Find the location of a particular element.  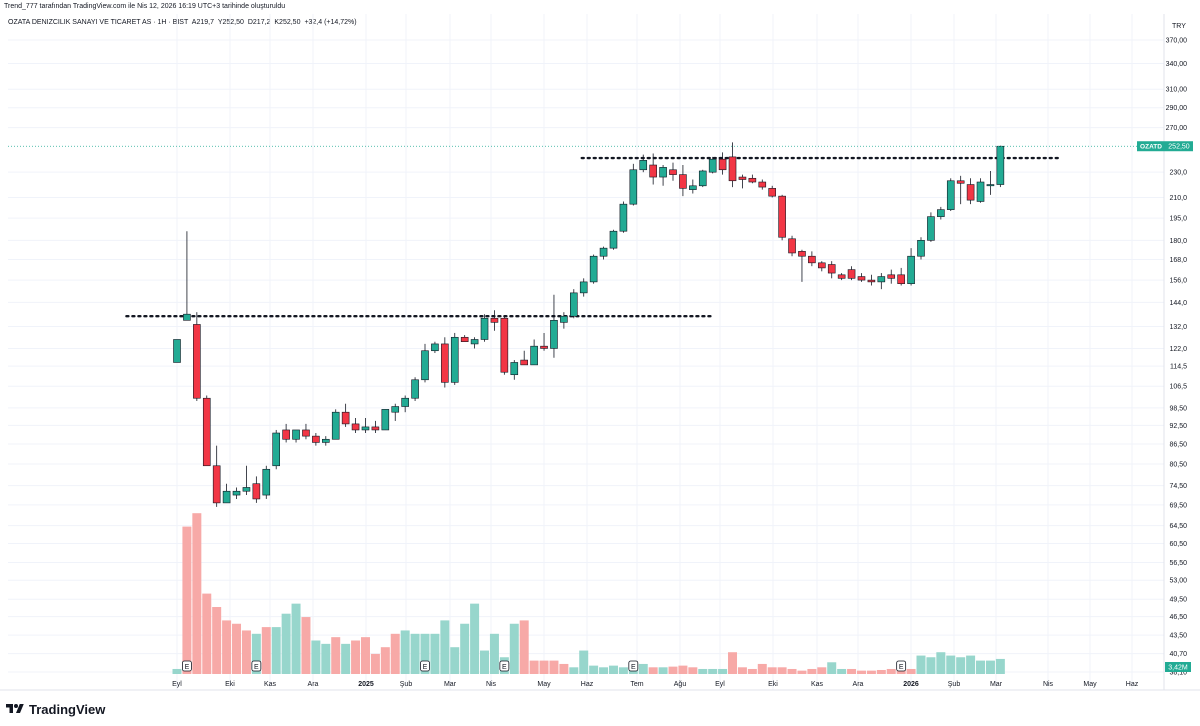

time-tick-label: May is located at coordinates (1090, 684).